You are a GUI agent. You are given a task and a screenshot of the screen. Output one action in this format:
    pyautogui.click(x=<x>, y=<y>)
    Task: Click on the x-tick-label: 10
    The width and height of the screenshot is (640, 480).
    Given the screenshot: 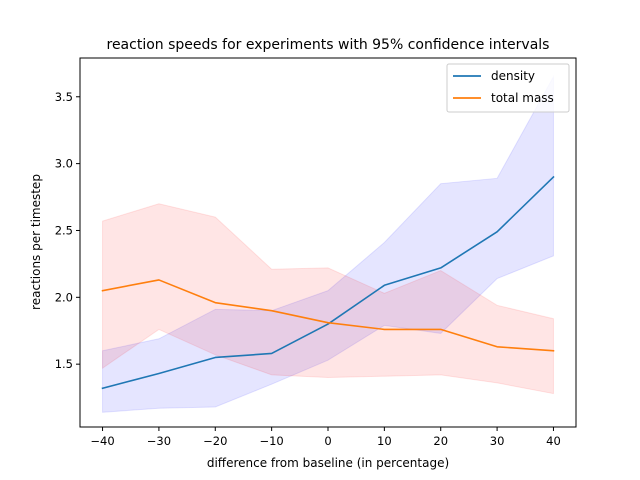 What is the action you would take?
    pyautogui.click(x=384, y=441)
    